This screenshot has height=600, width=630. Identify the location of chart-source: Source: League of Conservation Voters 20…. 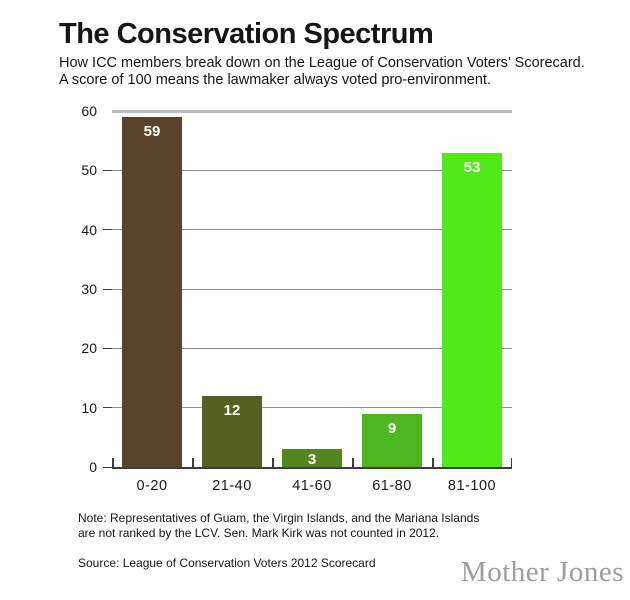
(227, 563).